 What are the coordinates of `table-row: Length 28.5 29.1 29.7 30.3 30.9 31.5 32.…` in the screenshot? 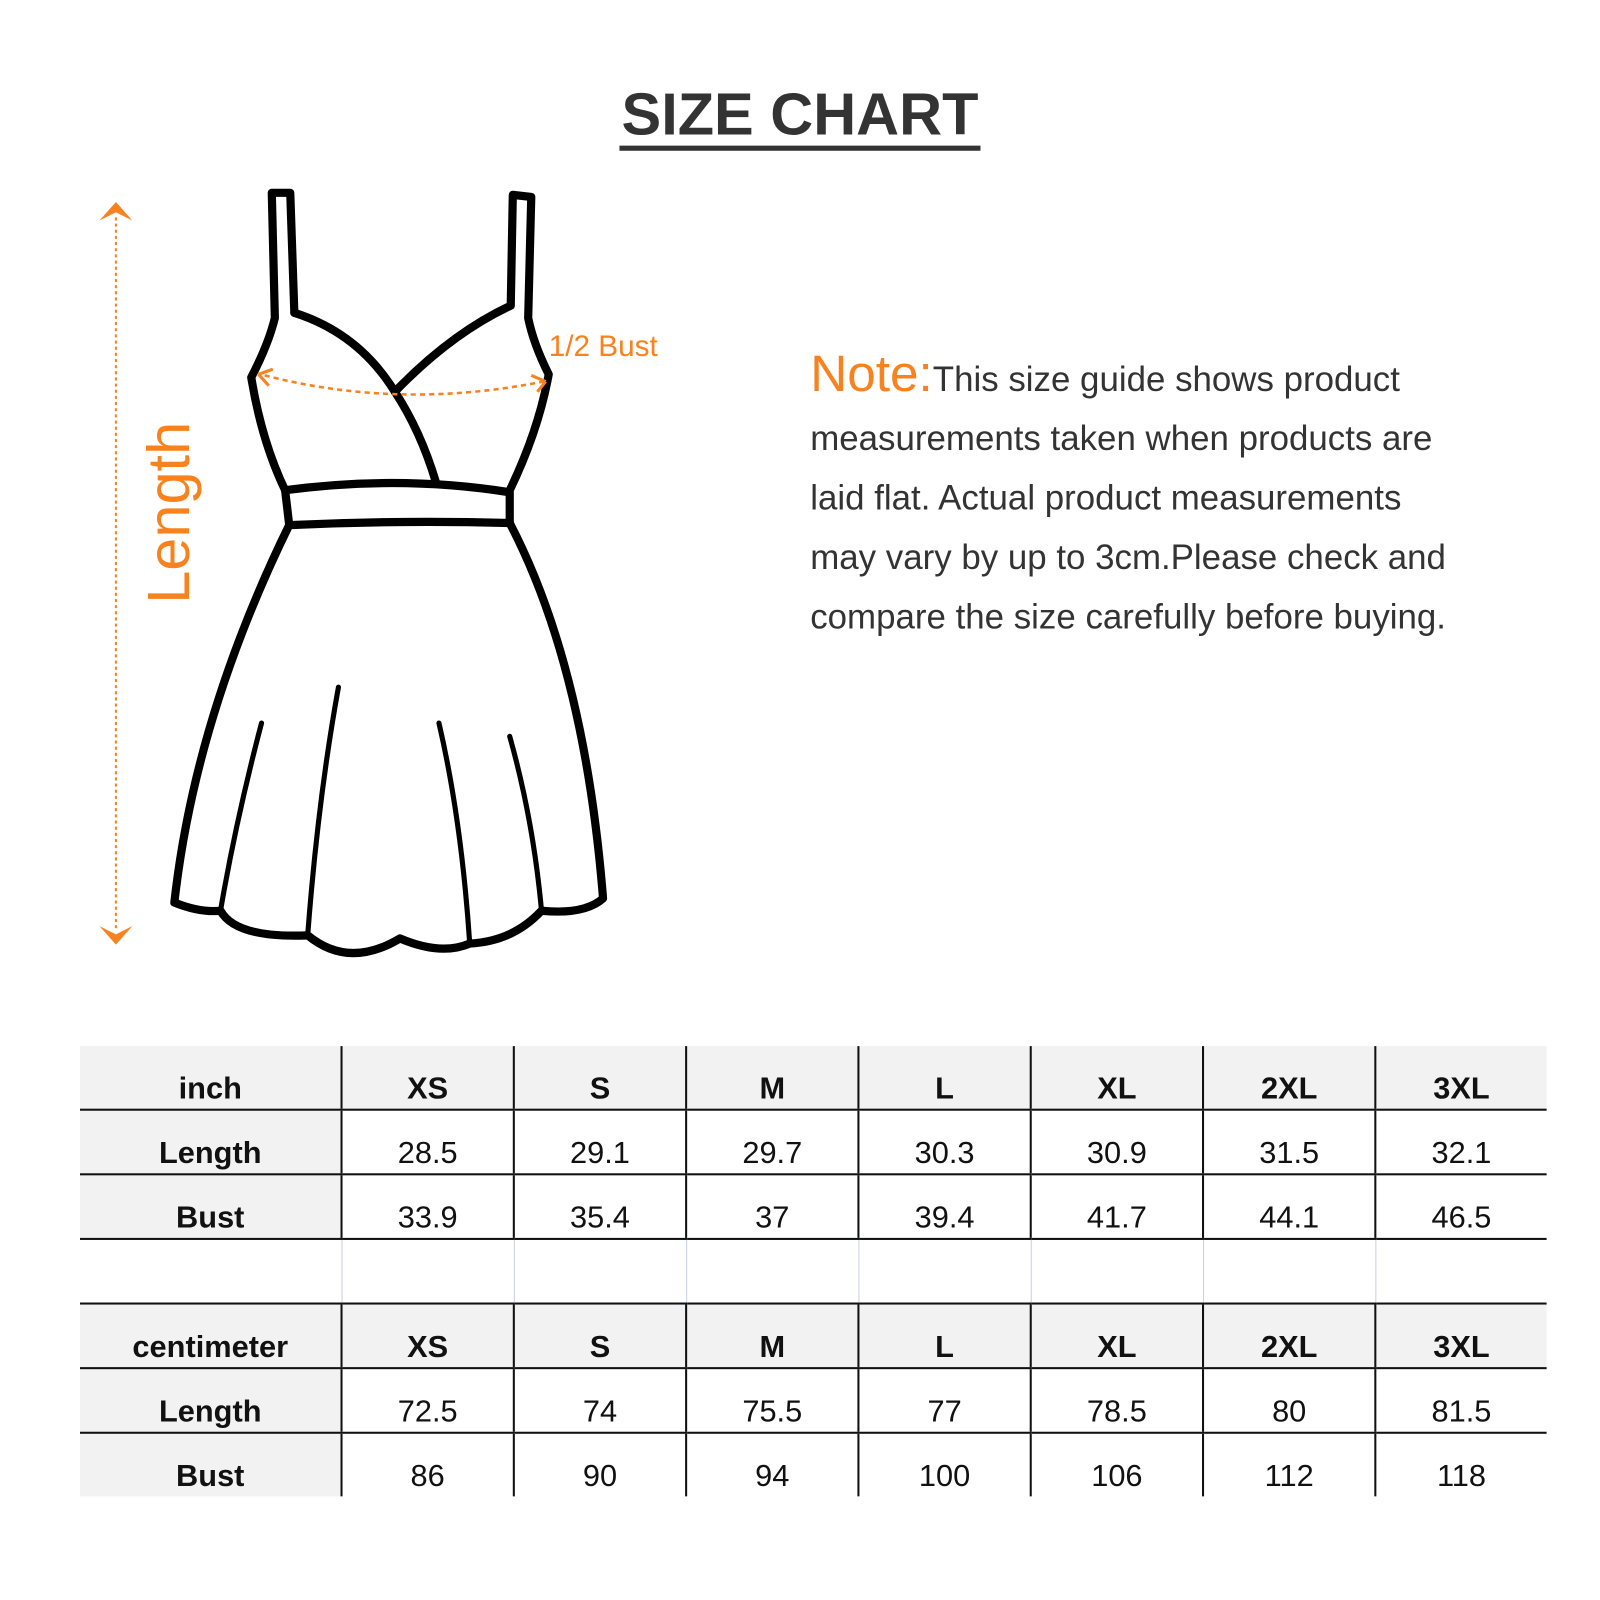 It's located at (813, 1142).